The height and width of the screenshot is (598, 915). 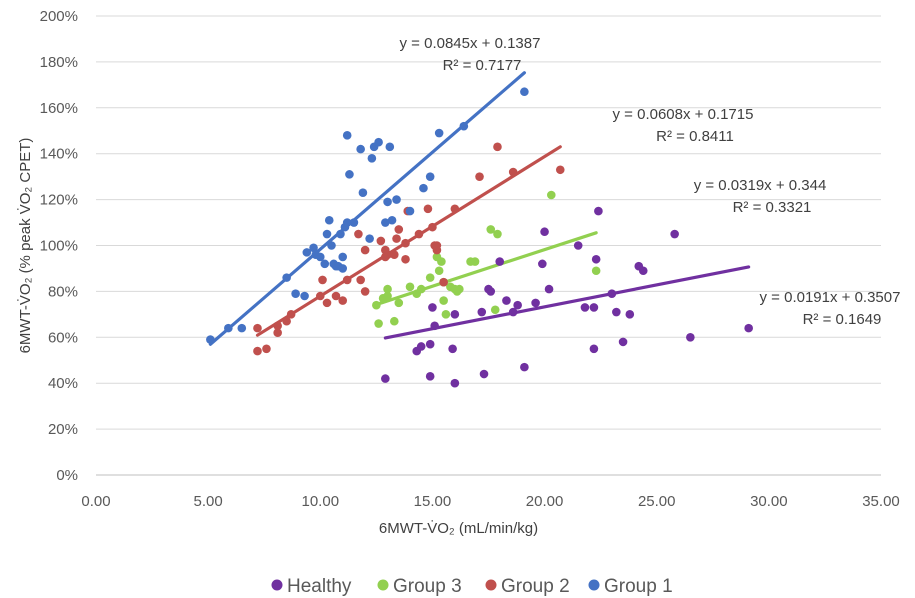 What do you see at coordinates (490, 501) in the screenshot?
I see `x-axis-ticks: 0.00 5.00 10.00 15.00 20.00 25.00 30.00 35.00` at bounding box center [490, 501].